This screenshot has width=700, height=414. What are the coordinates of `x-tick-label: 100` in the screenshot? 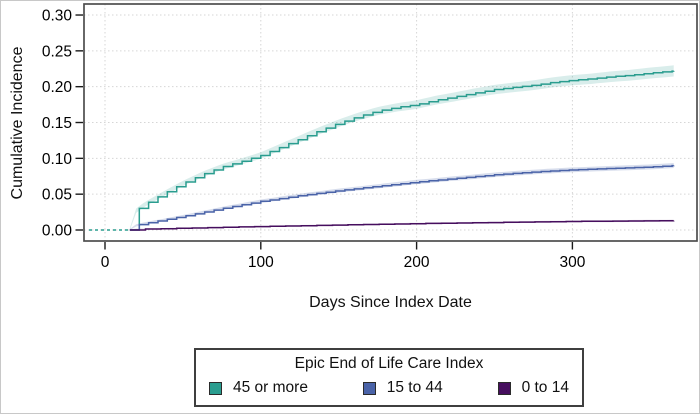 It's located at (261, 262).